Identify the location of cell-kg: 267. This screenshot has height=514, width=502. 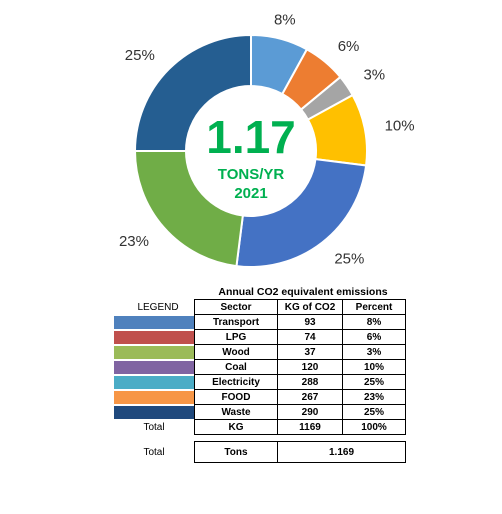
(310, 397).